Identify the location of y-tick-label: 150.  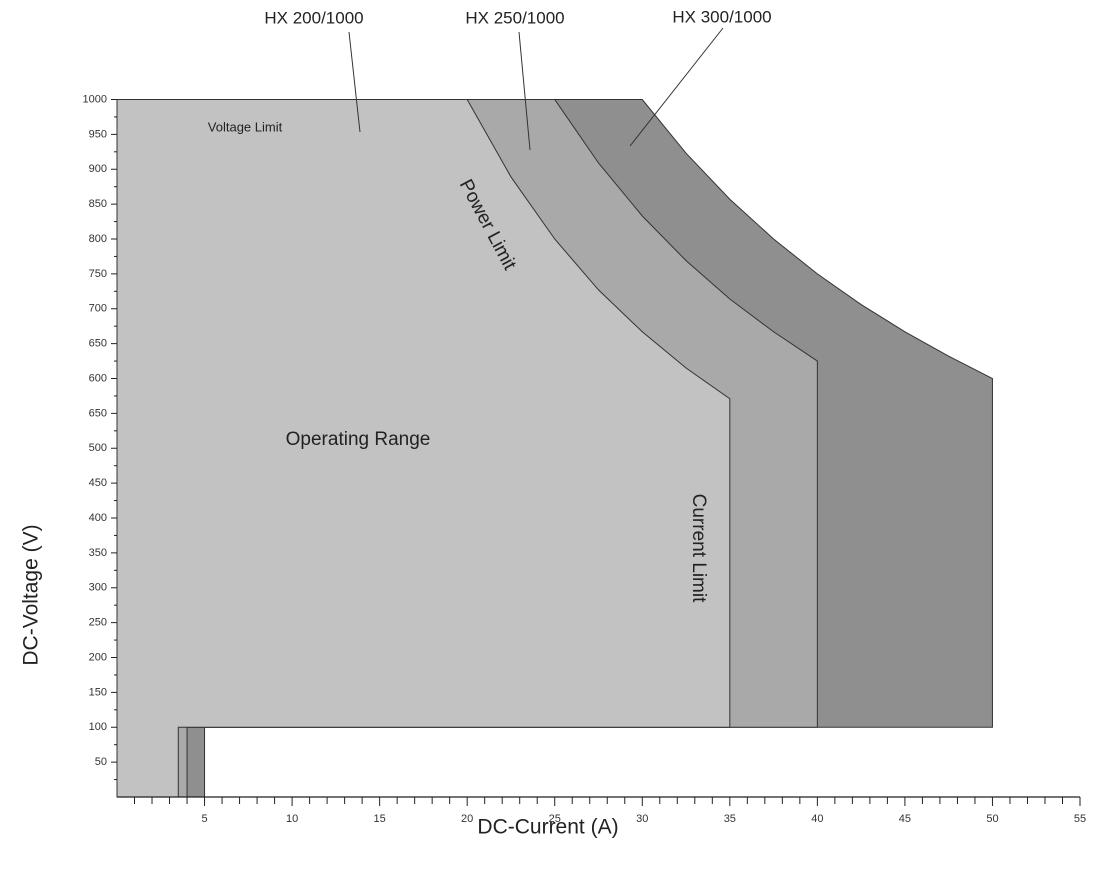
(98, 692).